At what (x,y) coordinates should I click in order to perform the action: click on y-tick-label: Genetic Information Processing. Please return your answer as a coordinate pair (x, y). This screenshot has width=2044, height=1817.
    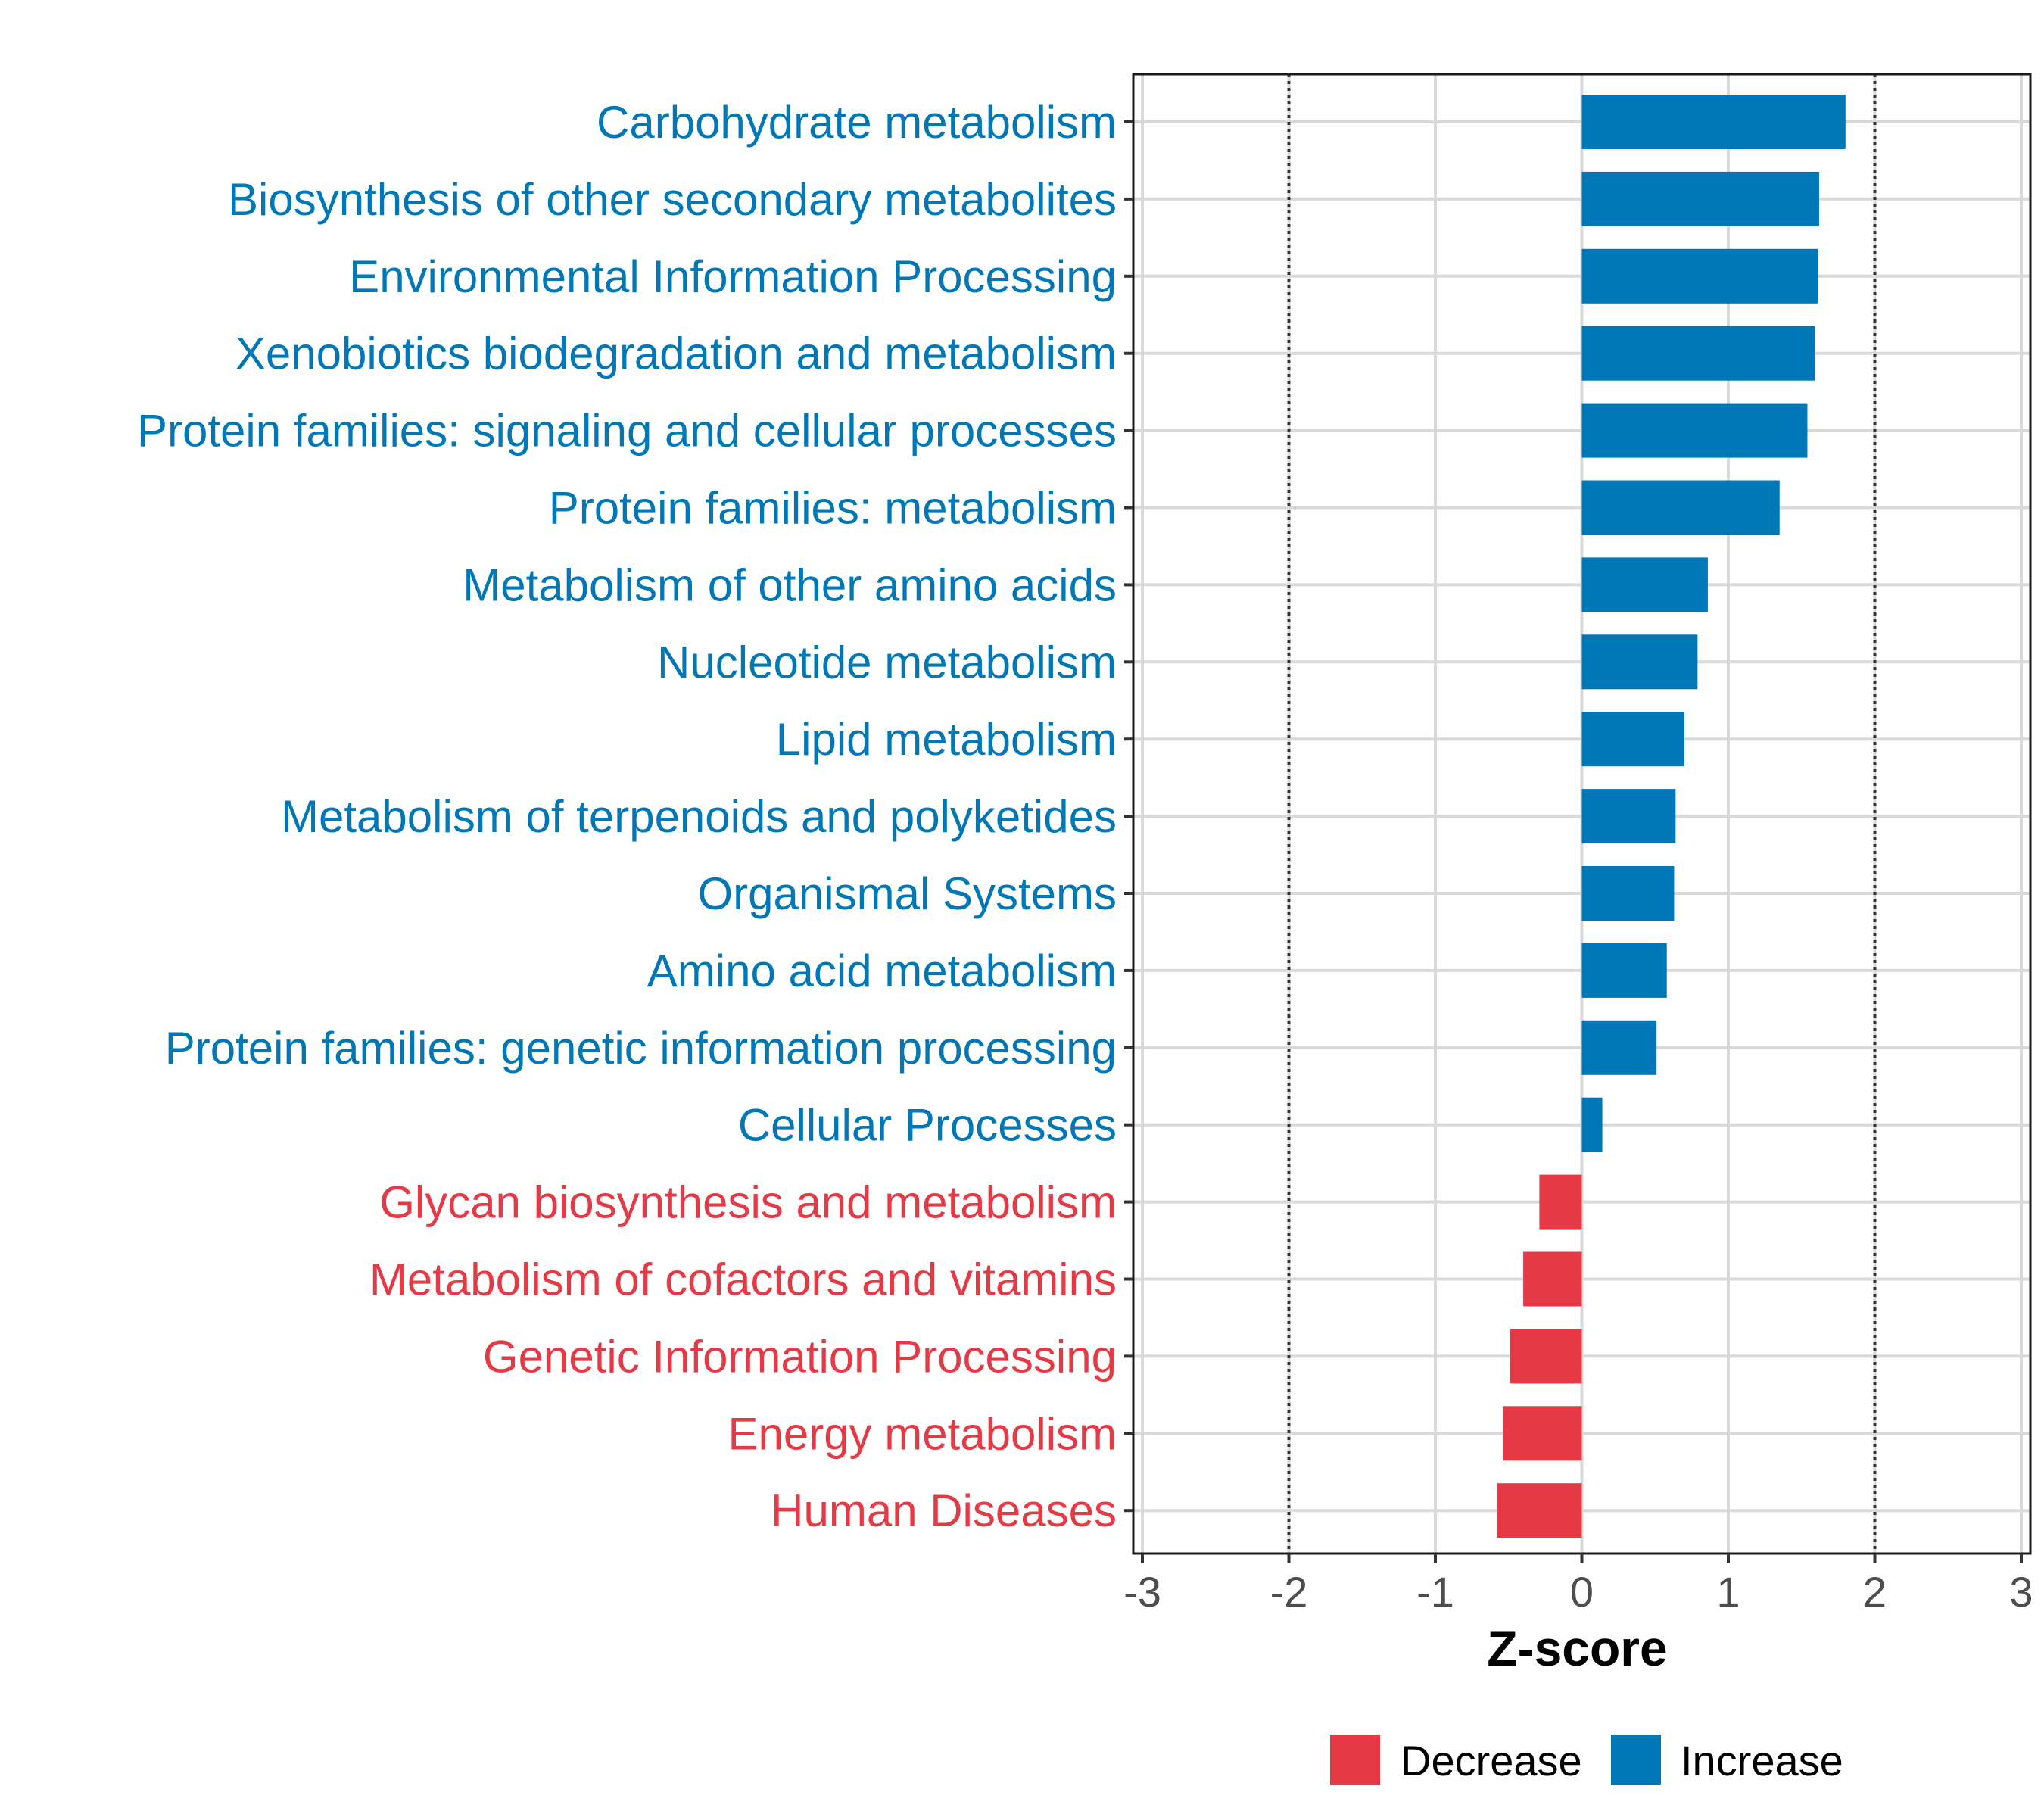
    Looking at the image, I should click on (800, 1356).